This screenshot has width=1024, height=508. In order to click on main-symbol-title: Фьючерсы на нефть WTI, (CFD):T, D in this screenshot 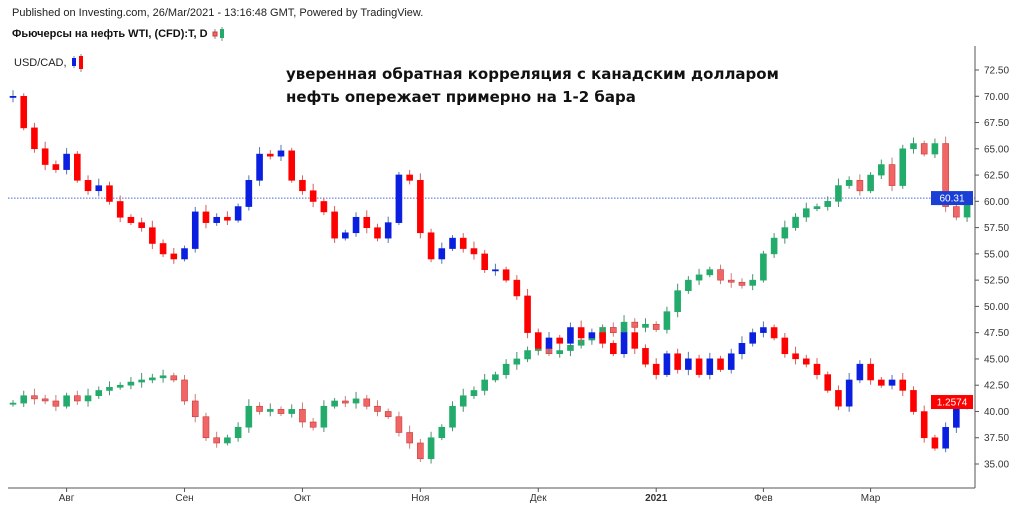, I will do `click(119, 34)`.